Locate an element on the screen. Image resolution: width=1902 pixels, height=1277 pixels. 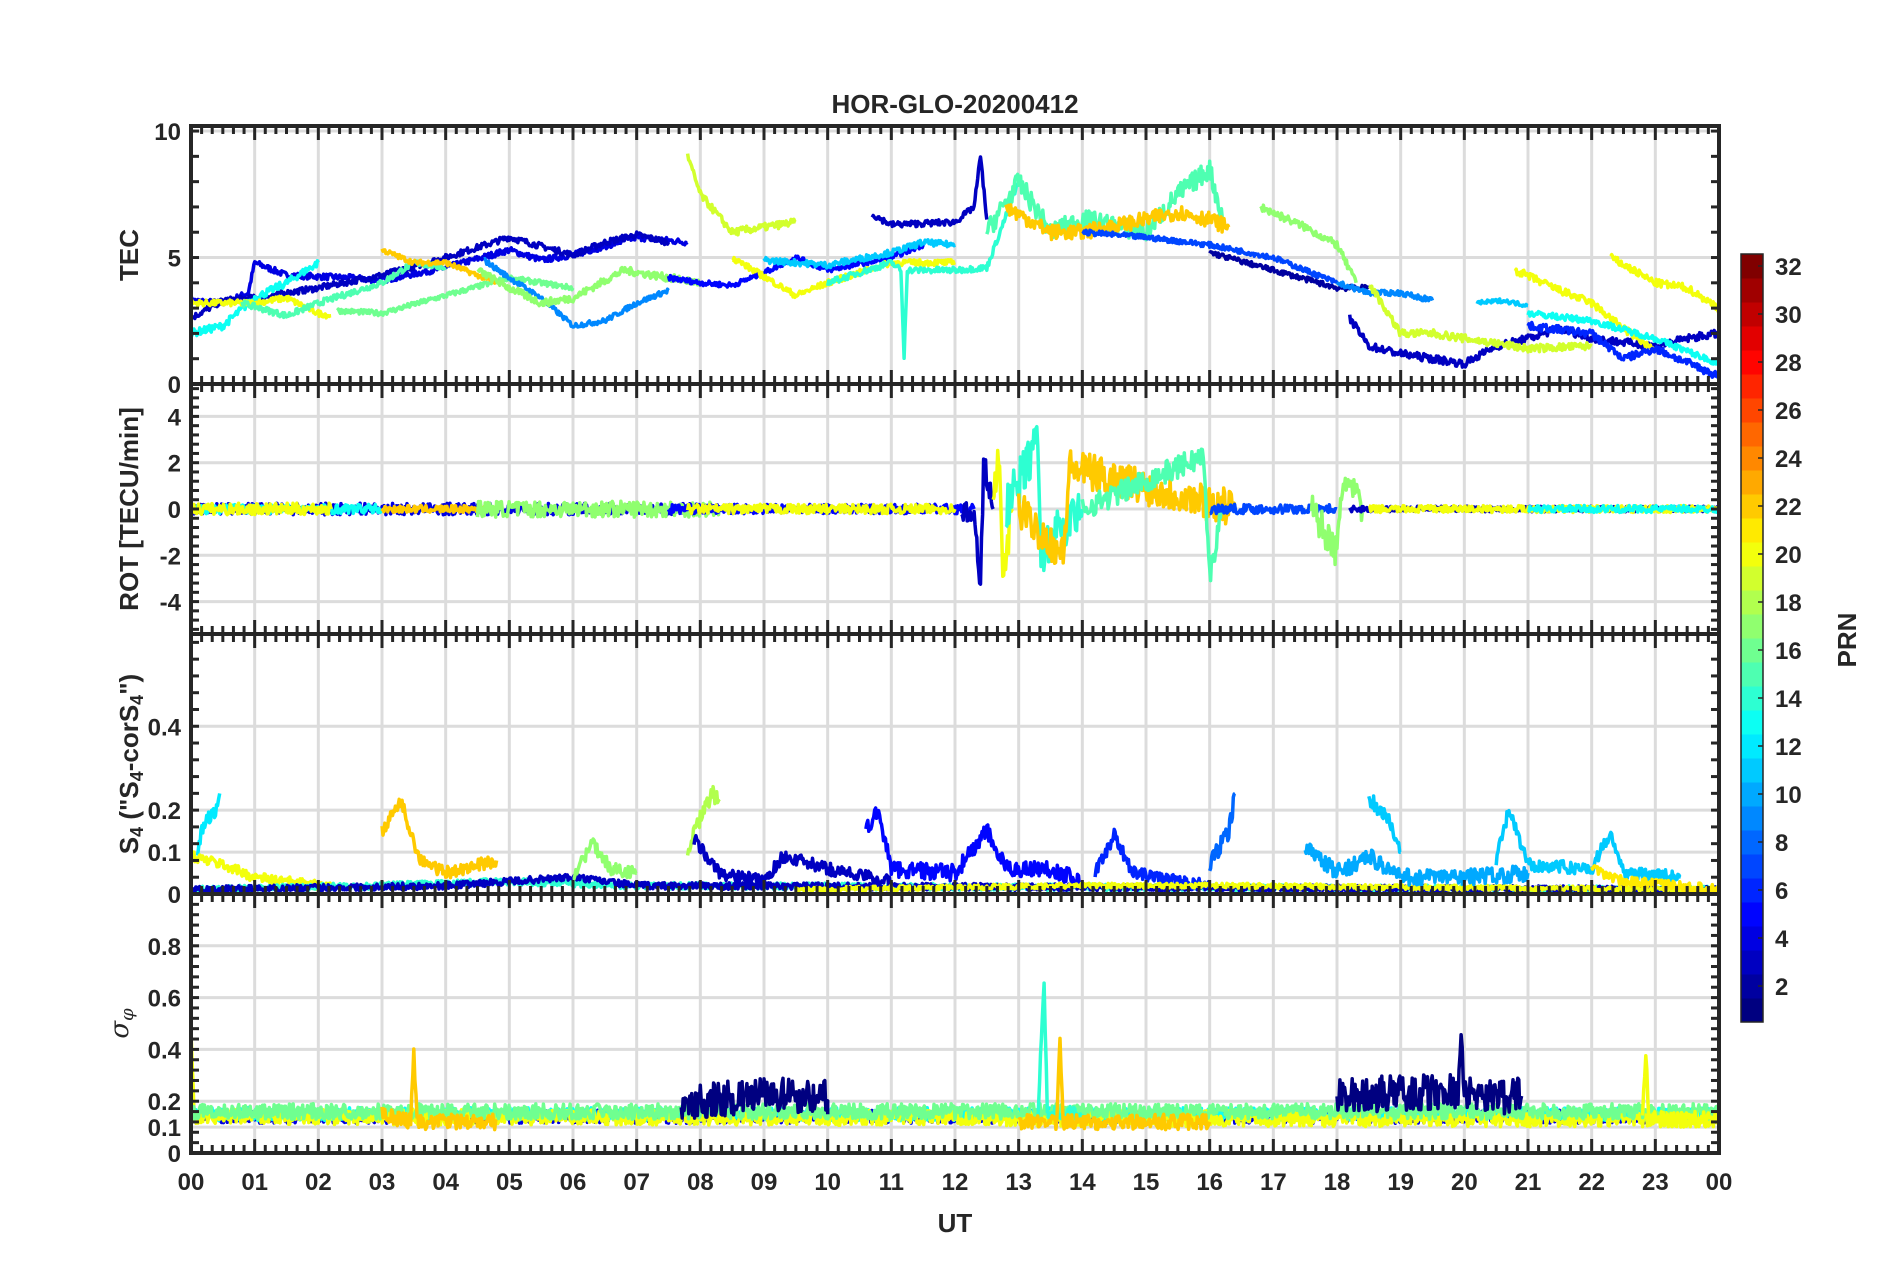
x-tick-label: 20 is located at coordinates (1464, 1182).